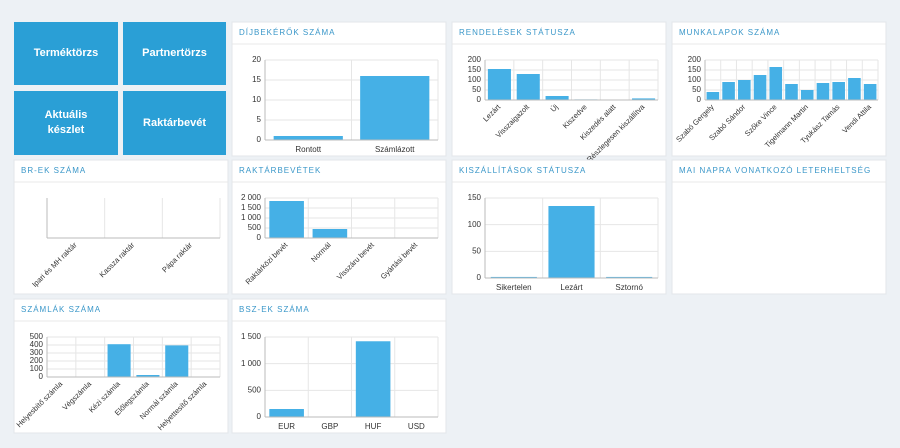  What do you see at coordinates (280, 170) in the screenshot?
I see `panel-title: RAKTÁRBEVÉTEK` at bounding box center [280, 170].